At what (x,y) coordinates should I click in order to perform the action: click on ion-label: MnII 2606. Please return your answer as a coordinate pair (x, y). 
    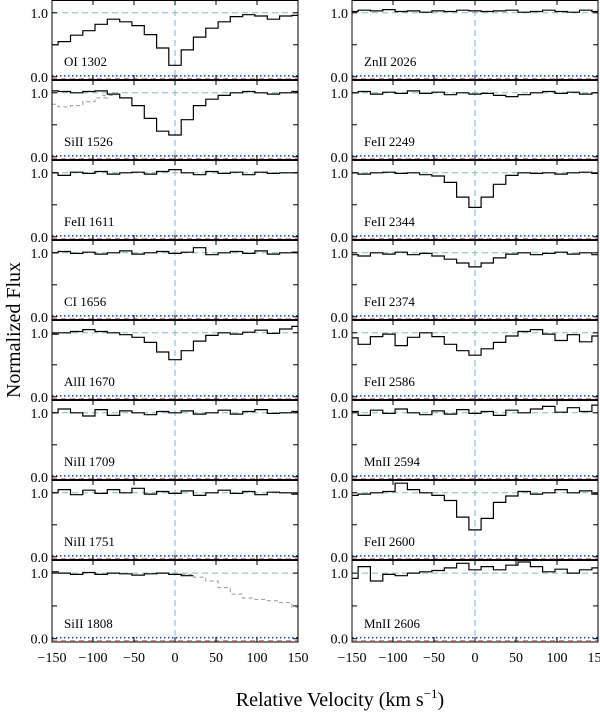
    Looking at the image, I should click on (392, 623).